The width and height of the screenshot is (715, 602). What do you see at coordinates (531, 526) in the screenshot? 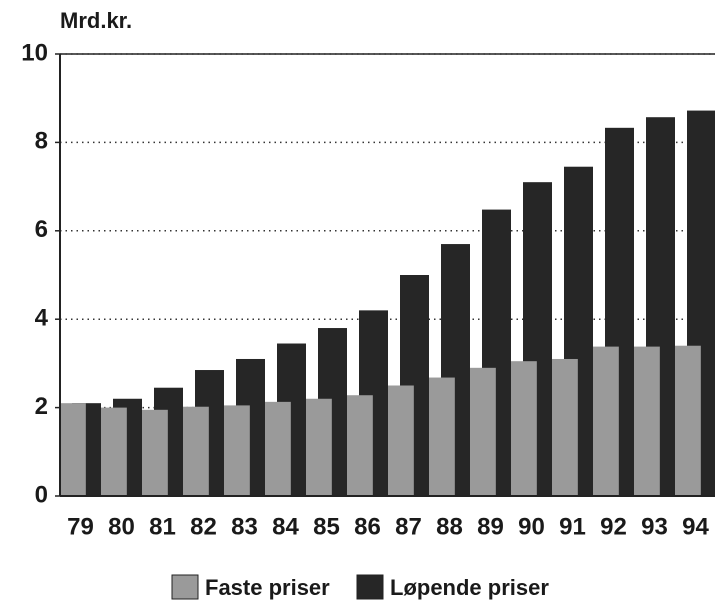
I see `x-tick-label: 90` at bounding box center [531, 526].